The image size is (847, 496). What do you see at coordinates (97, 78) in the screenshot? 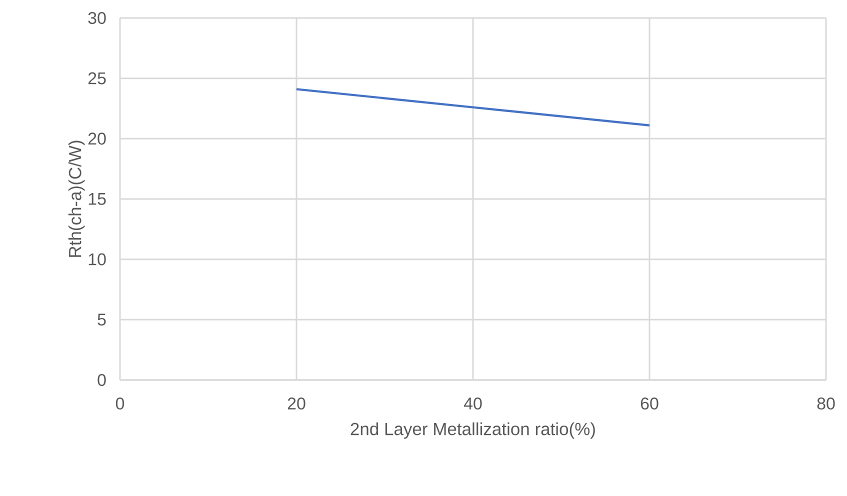
I see `y-tick-label: 25` at bounding box center [97, 78].